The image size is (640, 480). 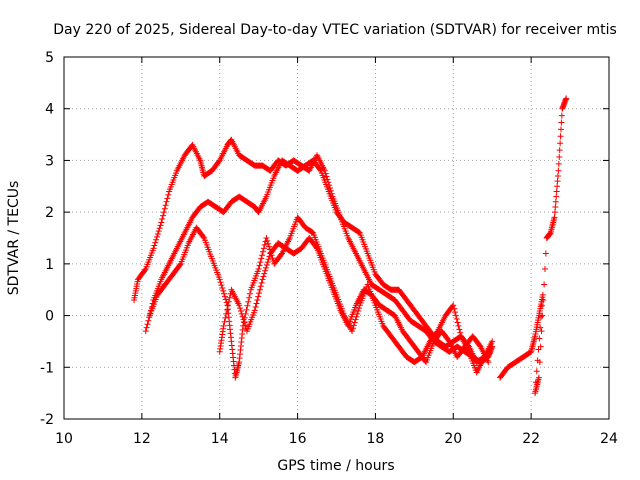 I want to click on x-tick-label: 14, so click(x=220, y=439).